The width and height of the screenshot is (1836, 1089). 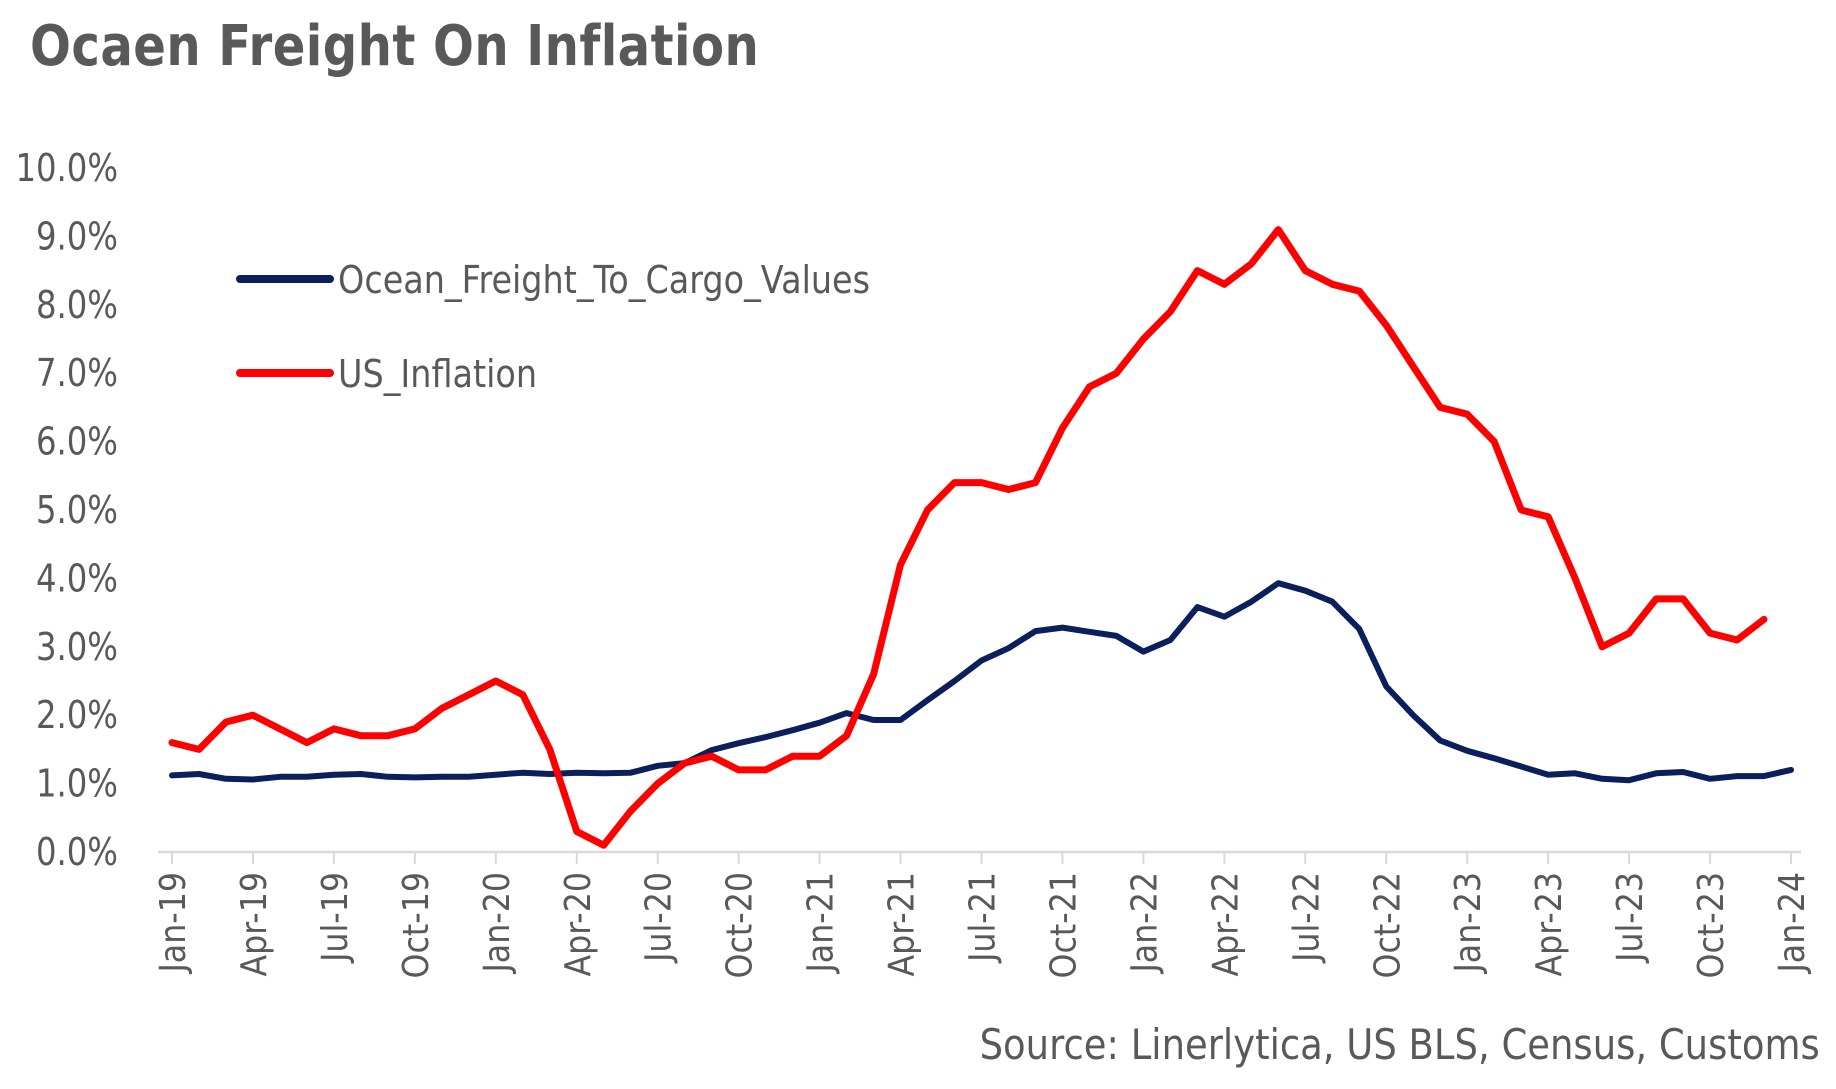 I want to click on x-tick-label: Jan-22, so click(x=1143, y=923).